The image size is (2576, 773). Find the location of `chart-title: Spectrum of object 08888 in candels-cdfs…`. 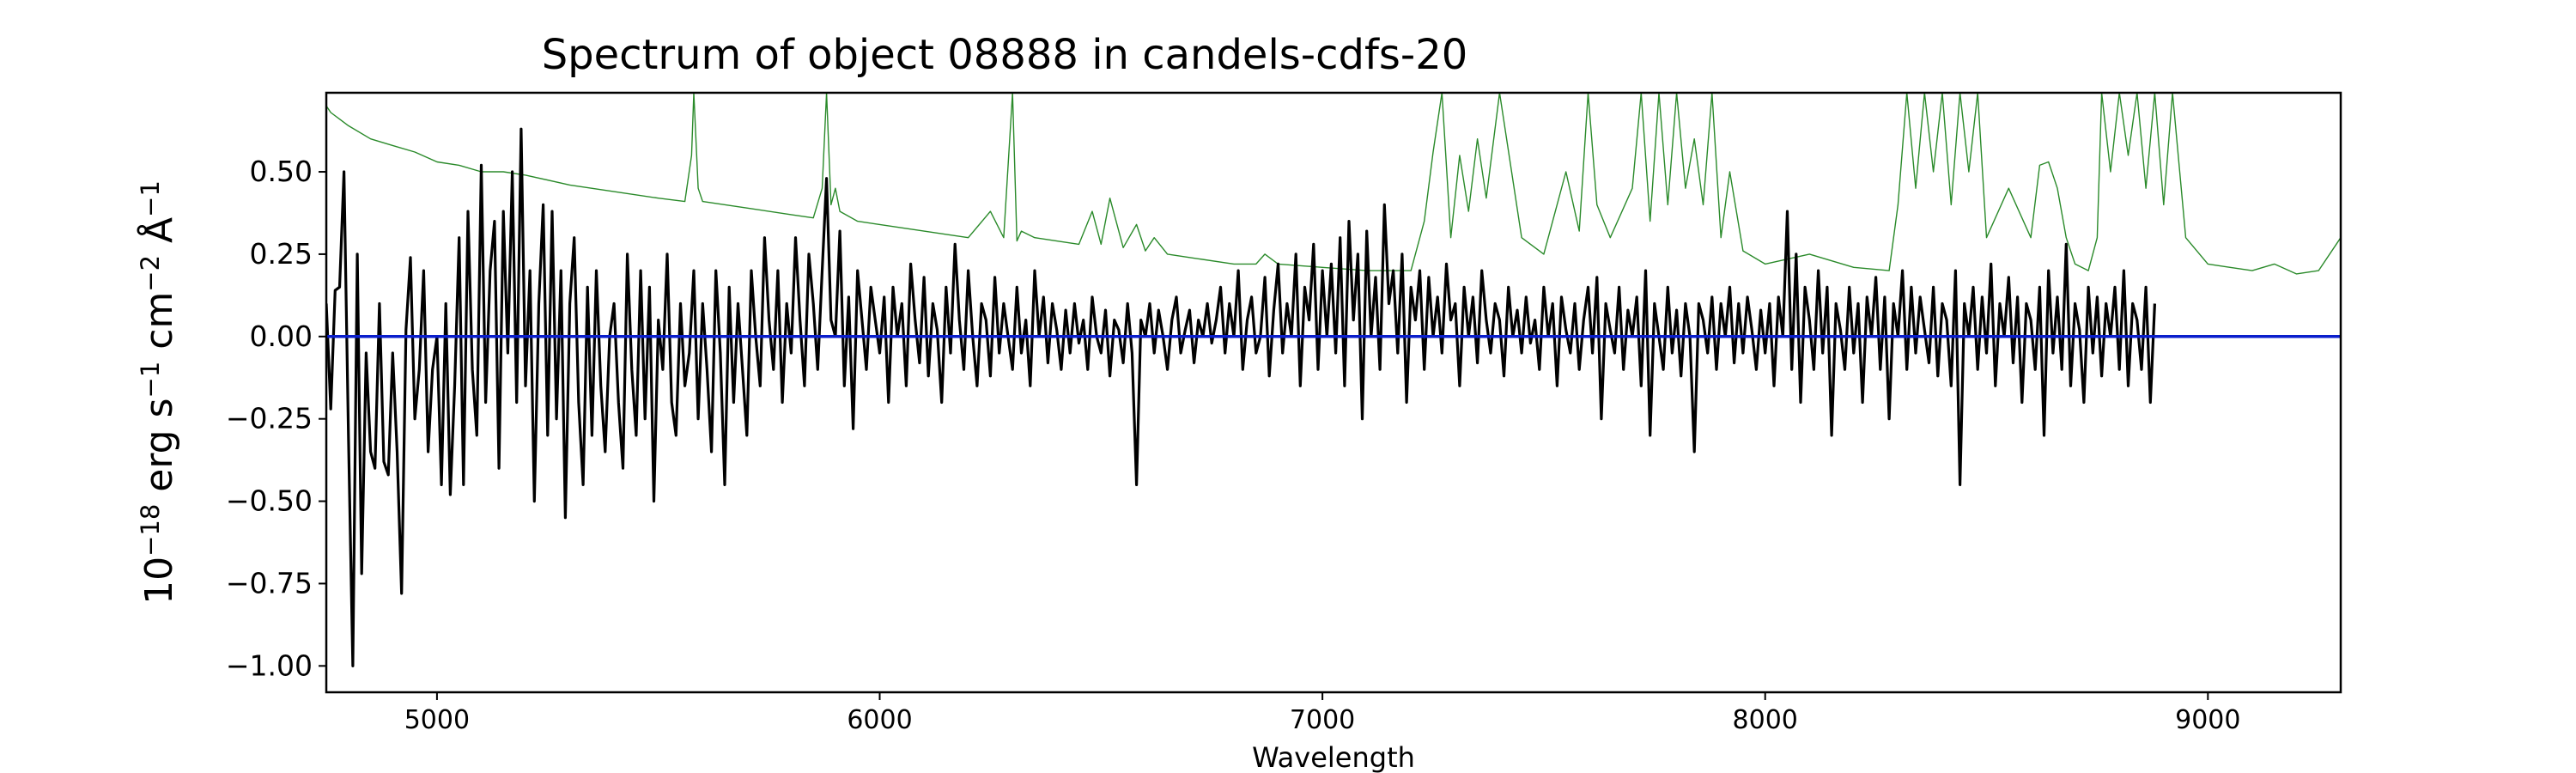

chart-title: Spectrum of object 08888 in candels-cdfs… is located at coordinates (1005, 55).